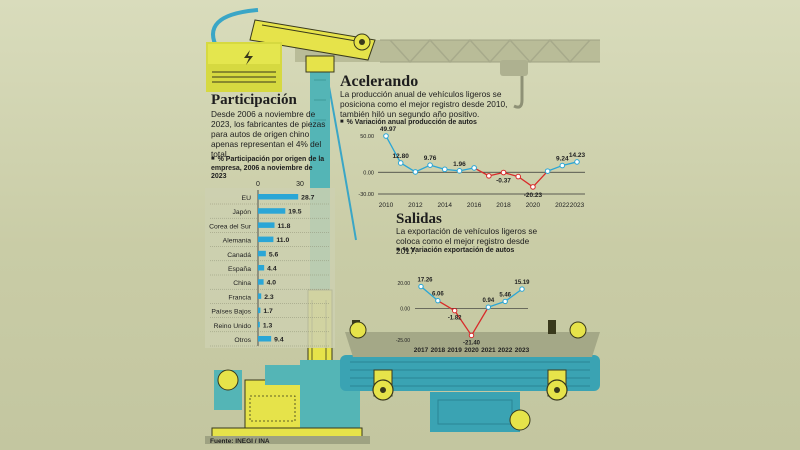  Describe the element at coordinates (268, 325) in the screenshot. I see `bar-value-label: 1.3` at that location.